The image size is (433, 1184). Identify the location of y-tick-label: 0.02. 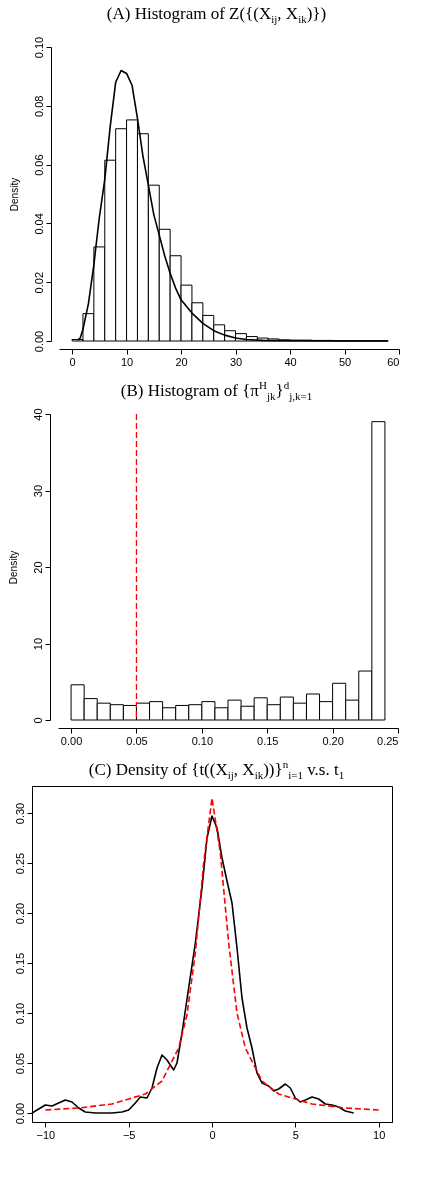
(38, 282).